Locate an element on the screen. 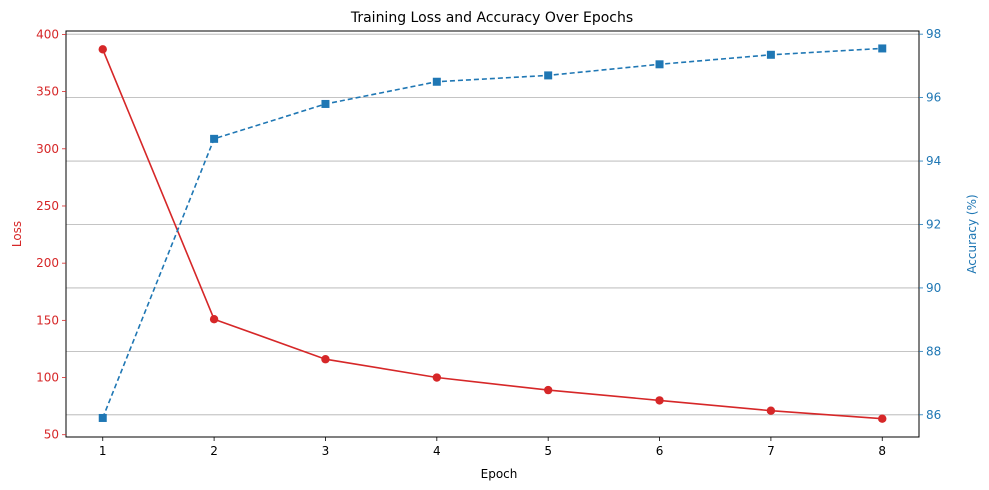 The image size is (989, 490). right-tick-label: 88 is located at coordinates (933, 351).